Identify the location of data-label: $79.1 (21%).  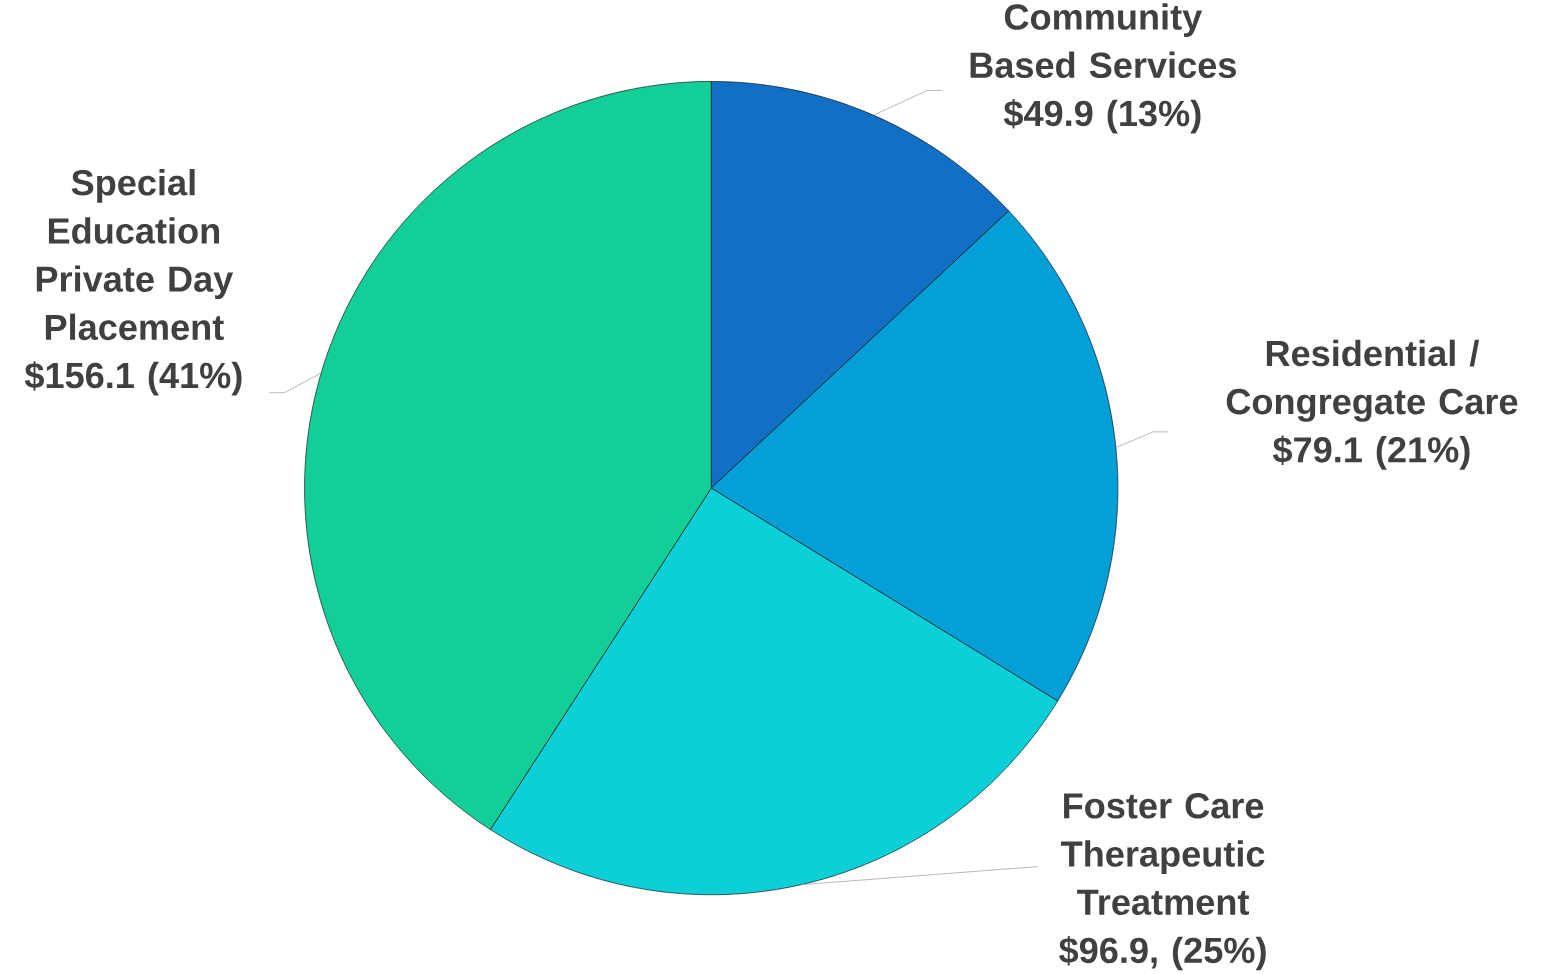
(1371, 452).